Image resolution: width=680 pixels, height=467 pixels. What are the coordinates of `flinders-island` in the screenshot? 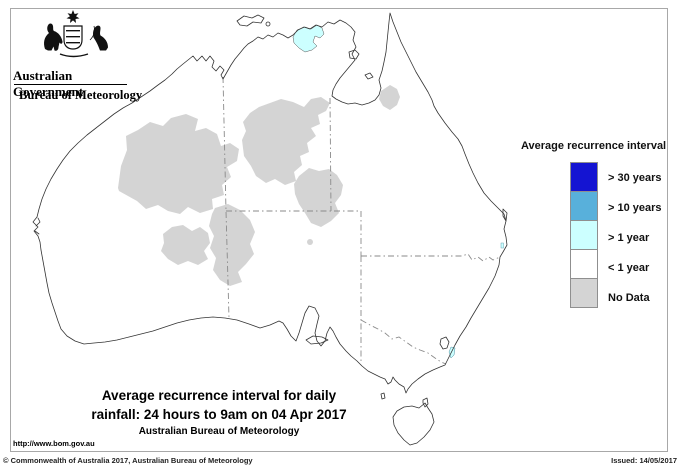 It's located at (425, 402).